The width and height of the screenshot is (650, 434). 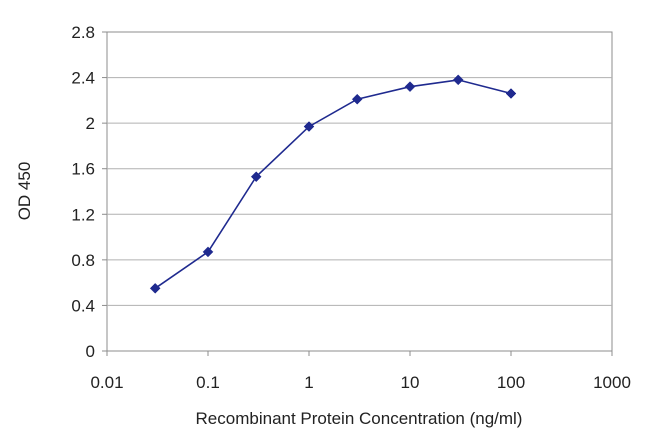 I want to click on x-axis-ticks: 0.01 0.1 1 10 100 1000, so click(x=360, y=371).